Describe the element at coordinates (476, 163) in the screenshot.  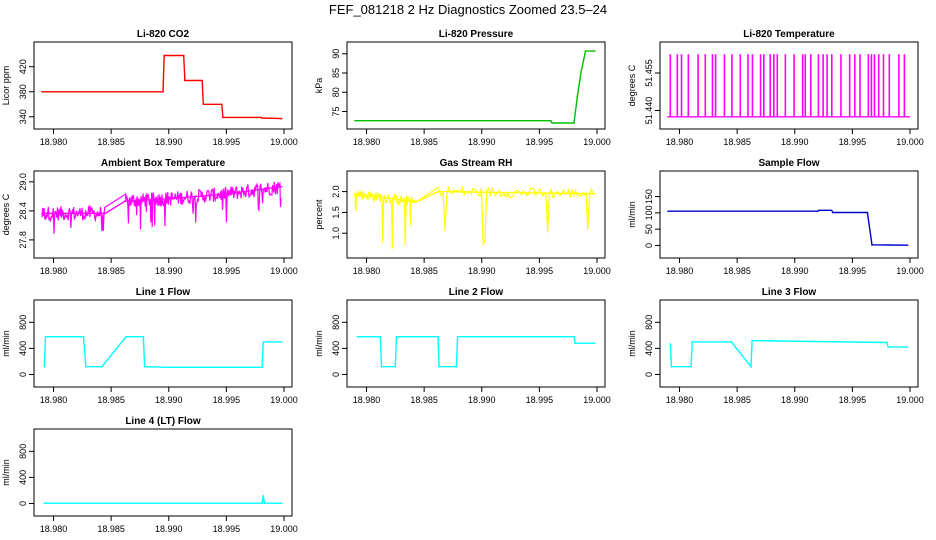
I see `panel-title: Gas Stream RH` at that location.